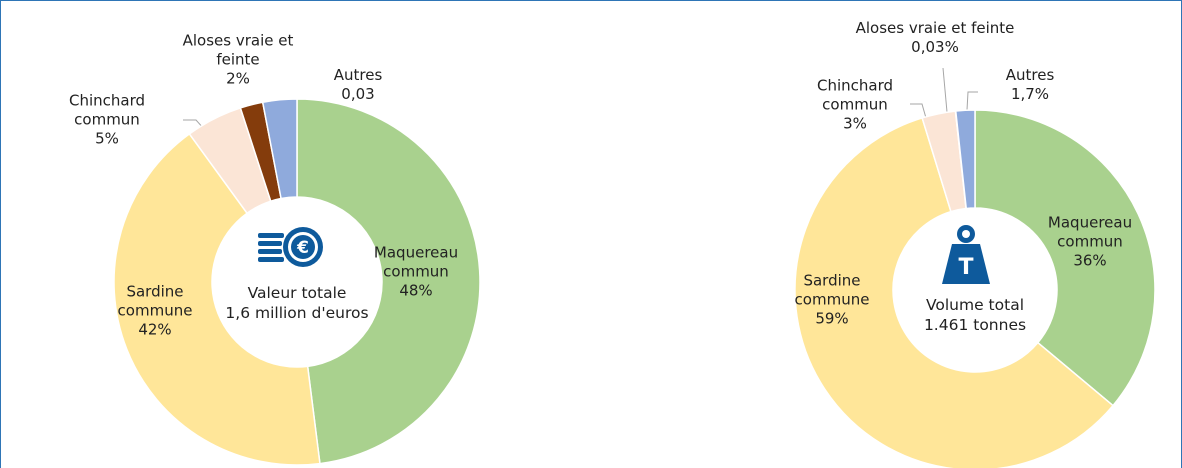  I want to click on value-label: 0,03%, so click(935, 47).